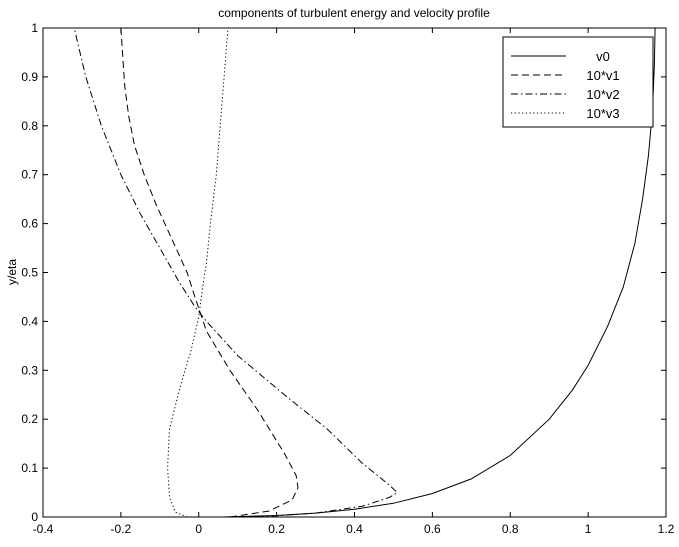 The image size is (679, 547). What do you see at coordinates (602, 75) in the screenshot?
I see `legend-label: 10*v1` at bounding box center [602, 75].